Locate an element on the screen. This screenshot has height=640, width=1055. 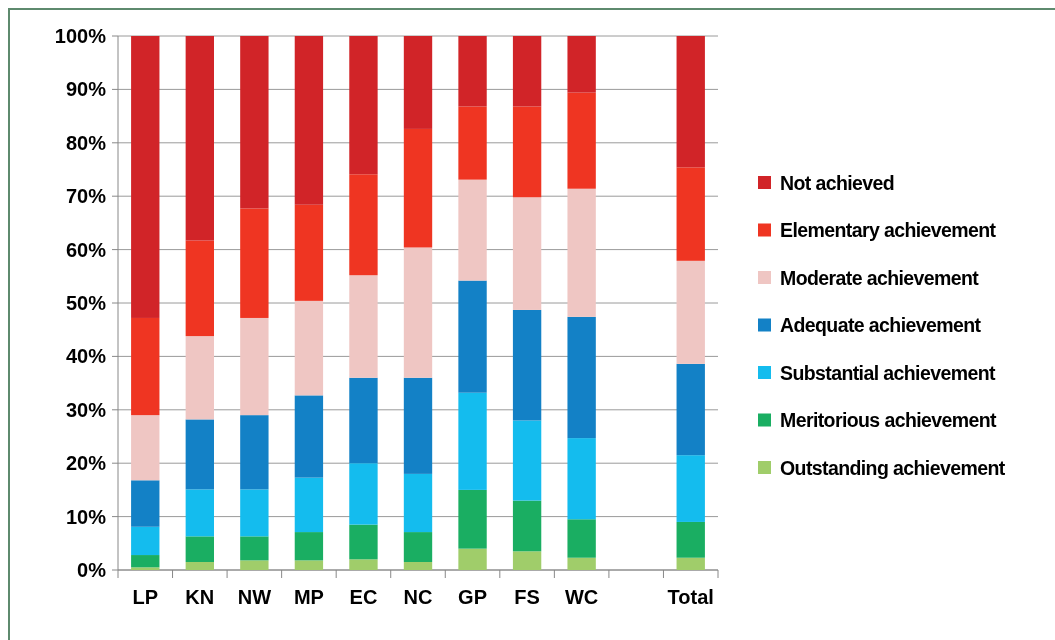
x-tick-label: GP is located at coordinates (472, 597).